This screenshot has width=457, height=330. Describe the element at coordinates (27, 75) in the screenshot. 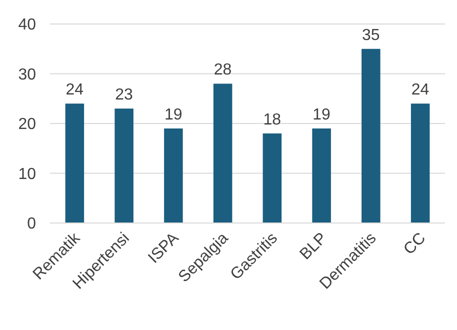

I see `y-tick-label: 30` at that location.